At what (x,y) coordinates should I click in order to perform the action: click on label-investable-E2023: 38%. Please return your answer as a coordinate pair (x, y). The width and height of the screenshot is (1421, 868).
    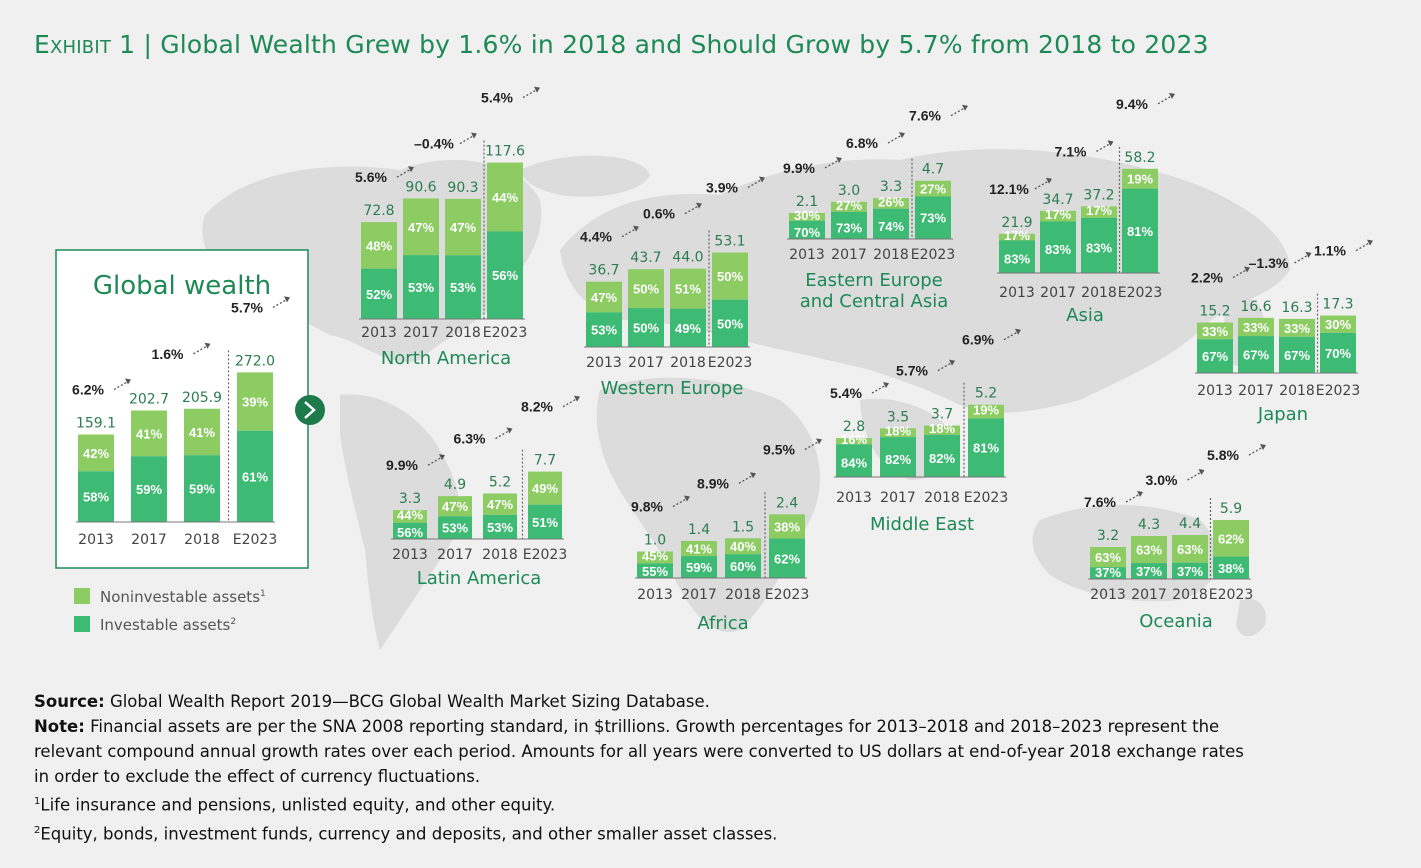
    Looking at the image, I should click on (1231, 568).